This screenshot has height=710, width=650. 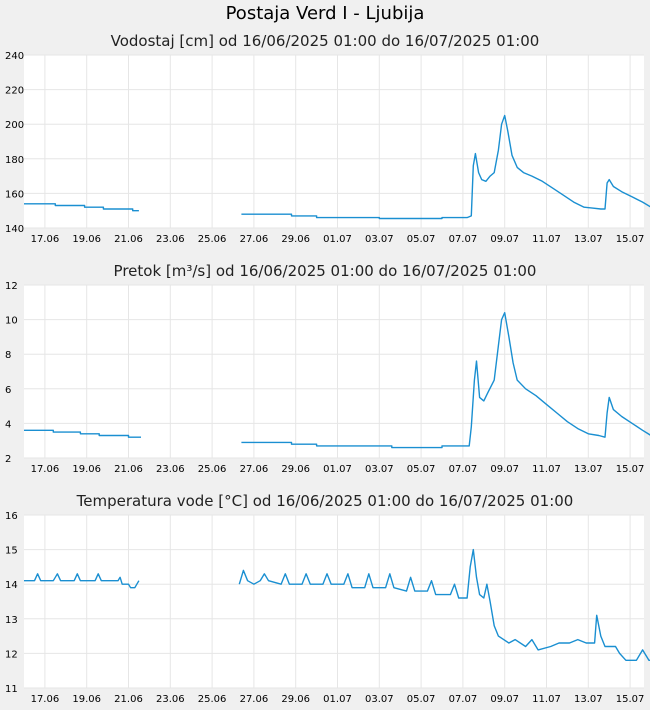 What do you see at coordinates (14, 91) in the screenshot?
I see `y-tick-label: 220` at bounding box center [14, 91].